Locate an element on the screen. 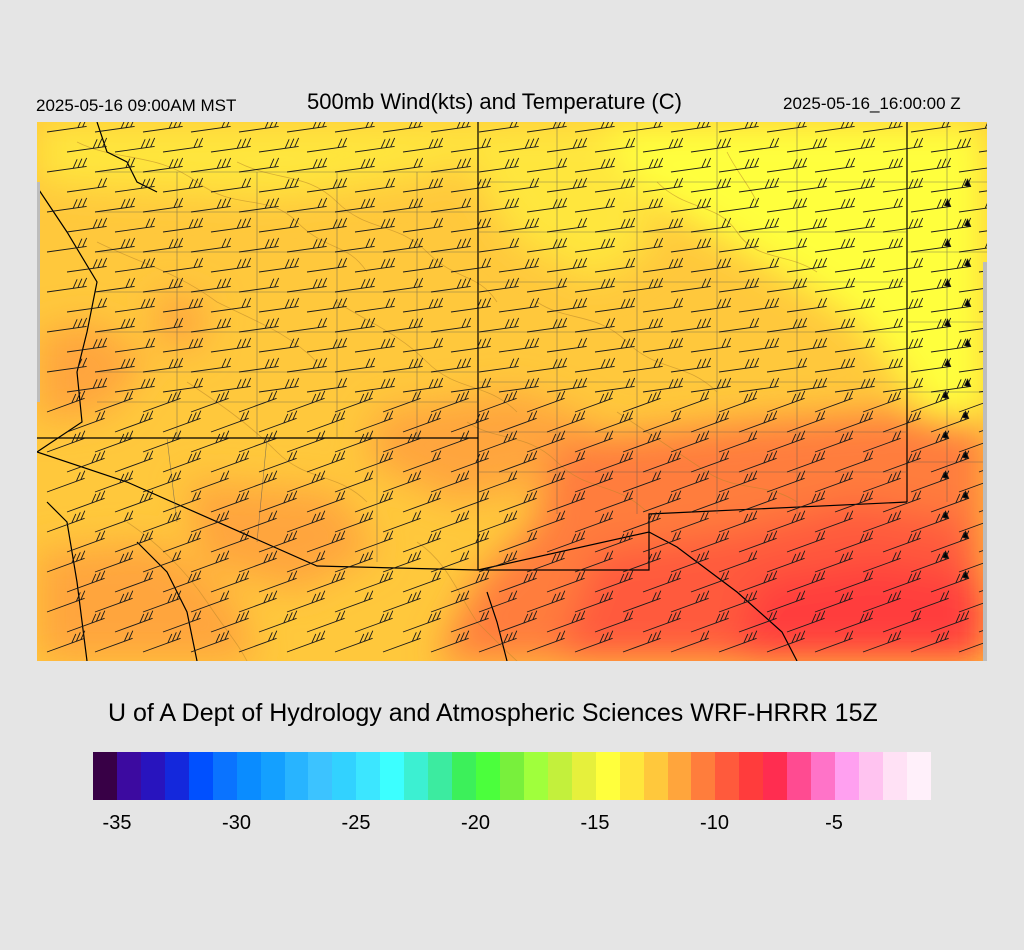 The height and width of the screenshot is (950, 1024). valid-time-utc: 2025-05-16_16:00:00 Z is located at coordinates (872, 103).